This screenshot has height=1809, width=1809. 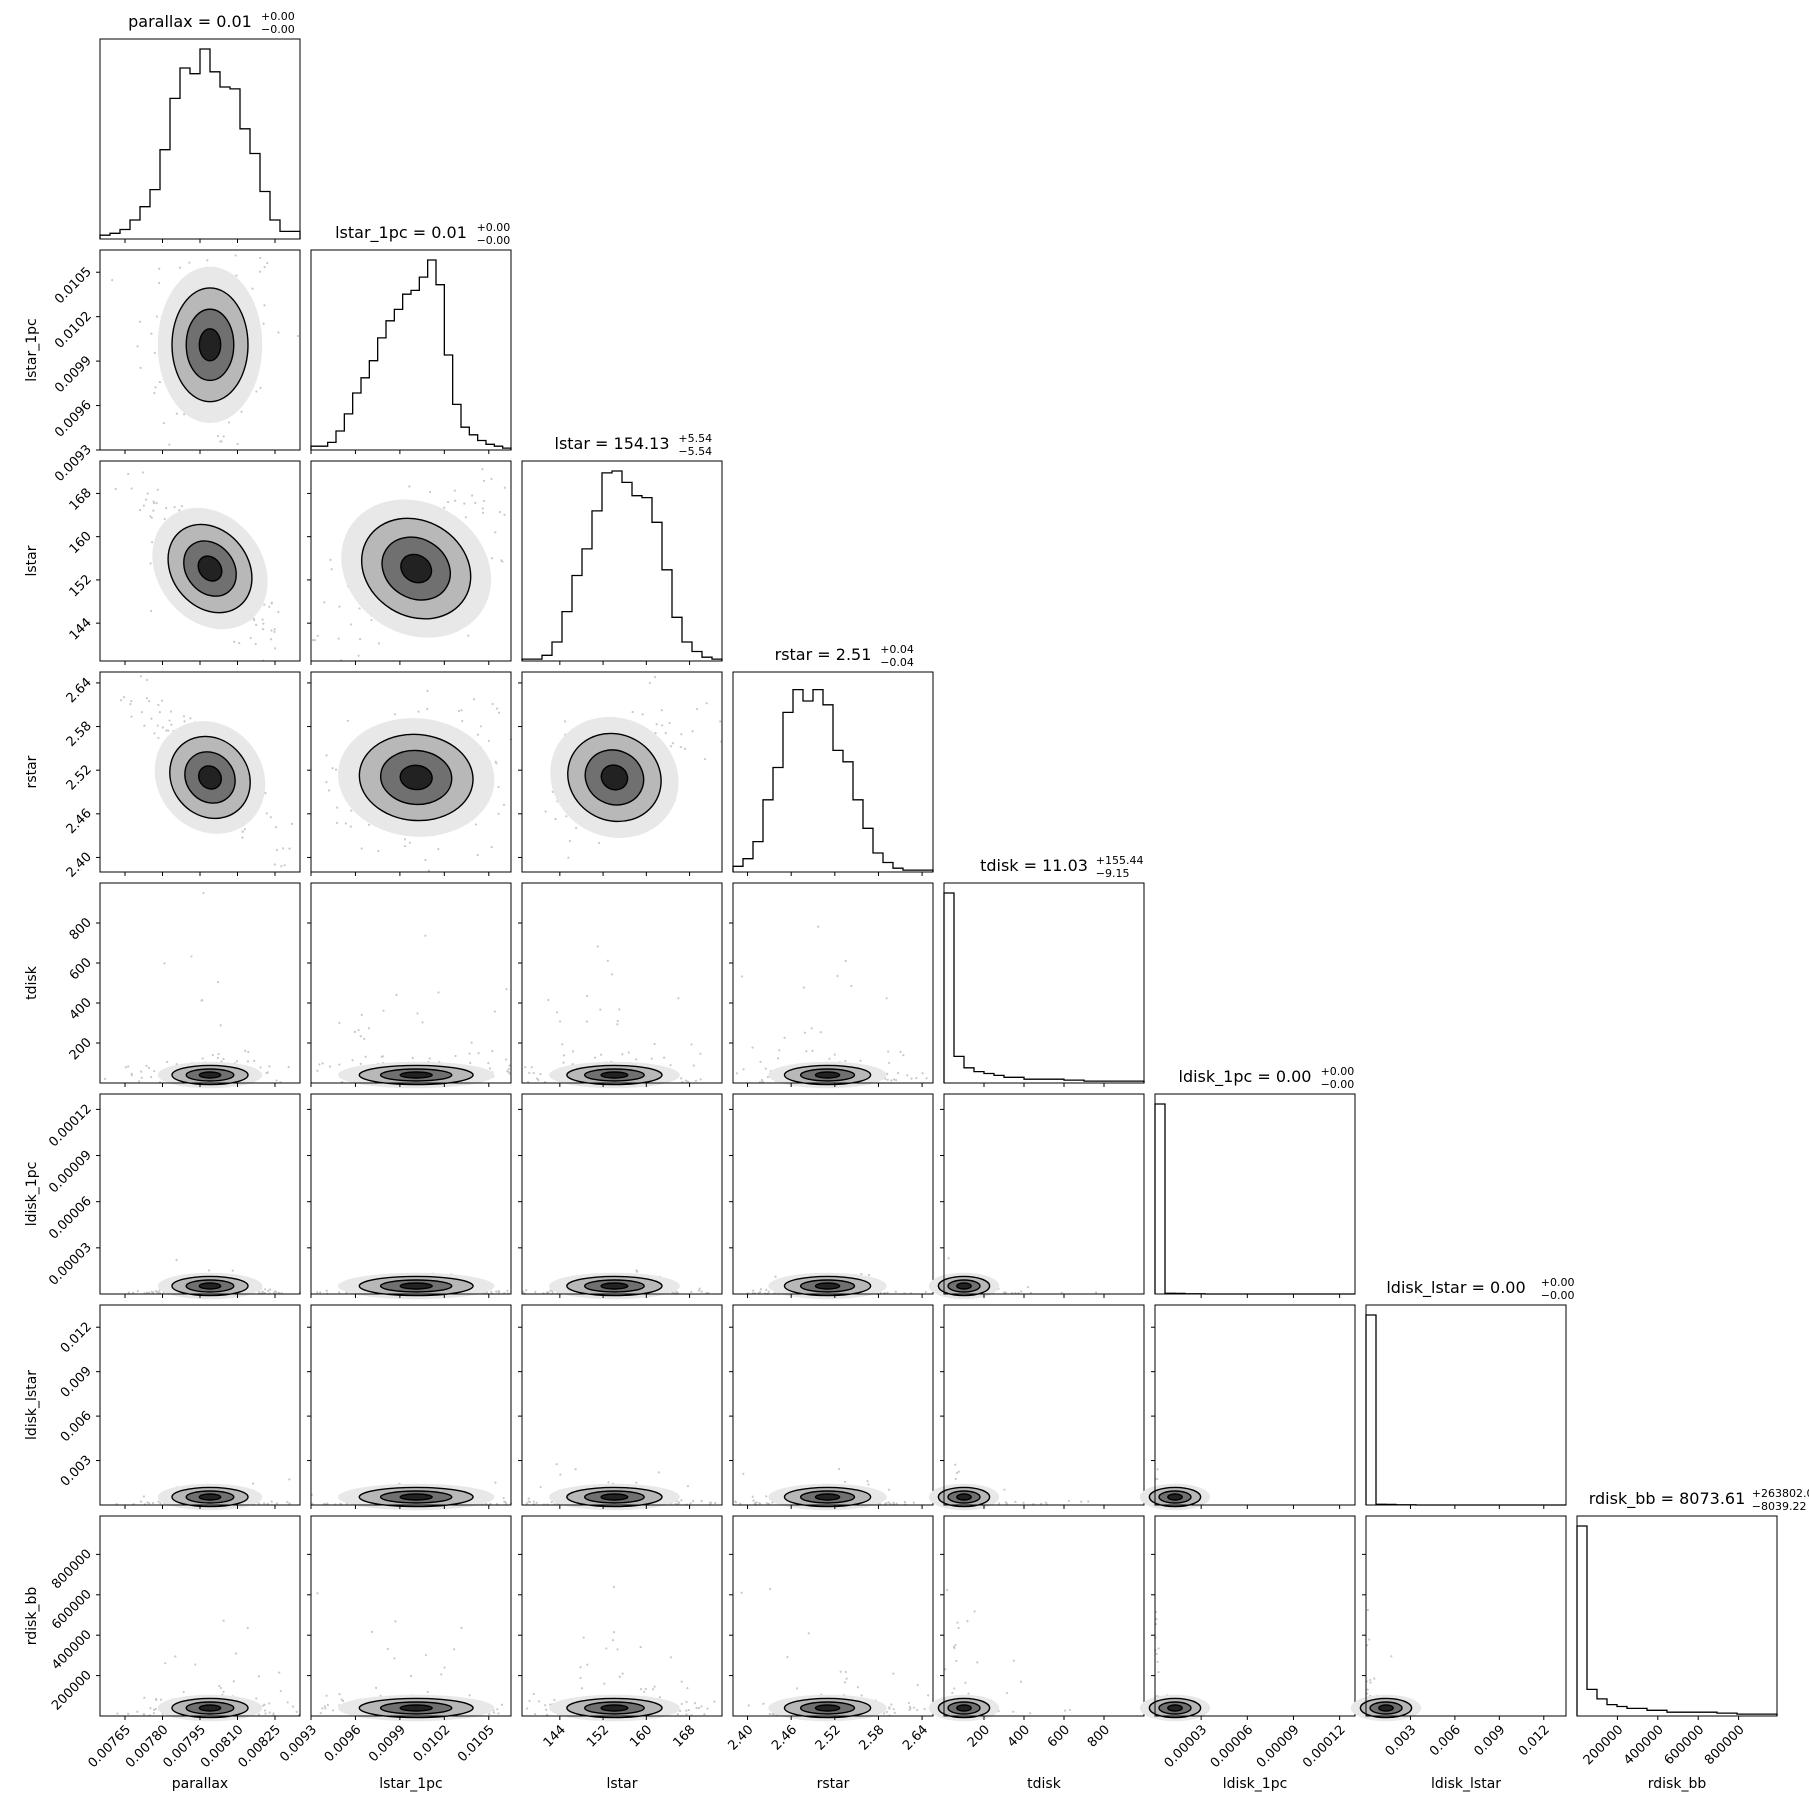 What do you see at coordinates (1779, 1506) in the screenshot?
I see `title-lower-error: −8039.22` at bounding box center [1779, 1506].